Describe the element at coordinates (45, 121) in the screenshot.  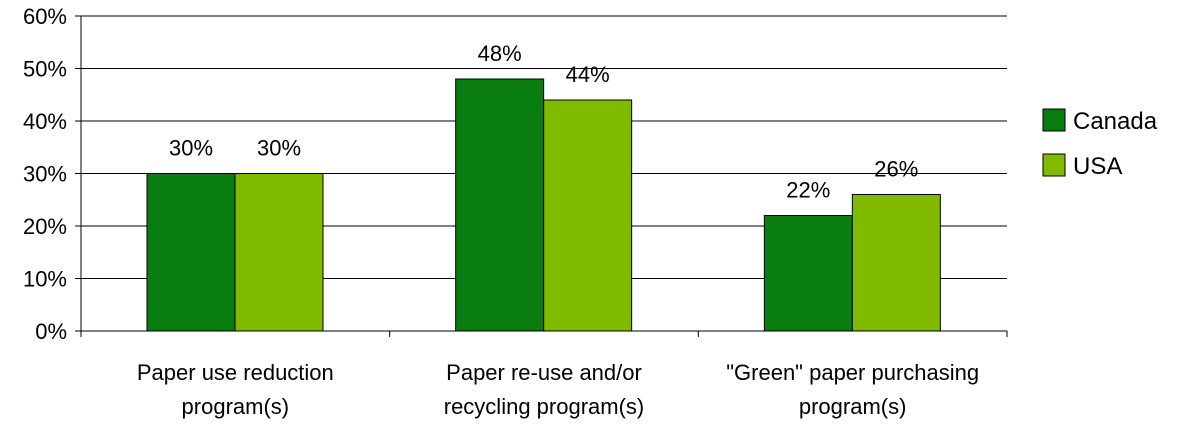
I see `y-tick-label: 40%` at that location.